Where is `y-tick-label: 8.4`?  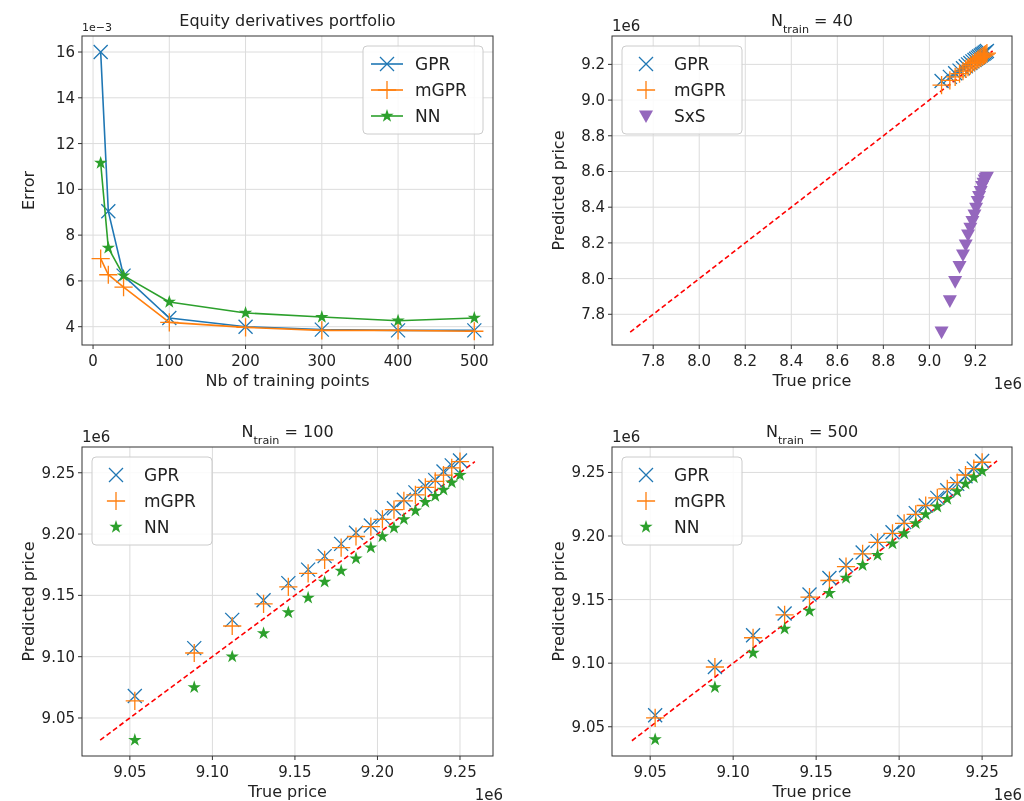
y-tick-label: 8.4 is located at coordinates (593, 207).